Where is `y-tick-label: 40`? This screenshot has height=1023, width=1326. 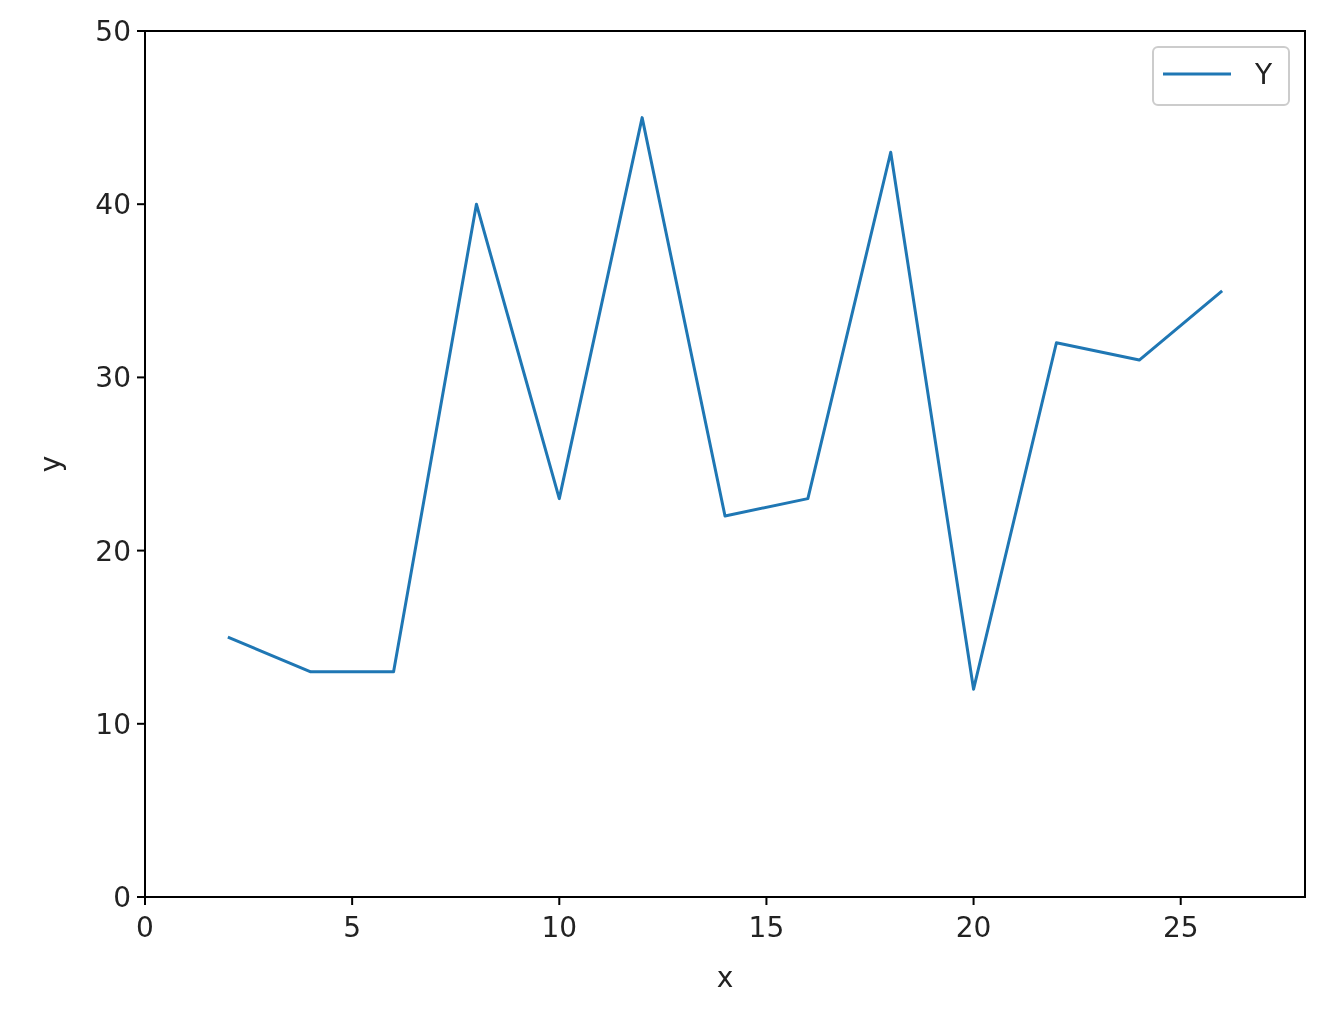 y-tick-label: 40 is located at coordinates (113, 205).